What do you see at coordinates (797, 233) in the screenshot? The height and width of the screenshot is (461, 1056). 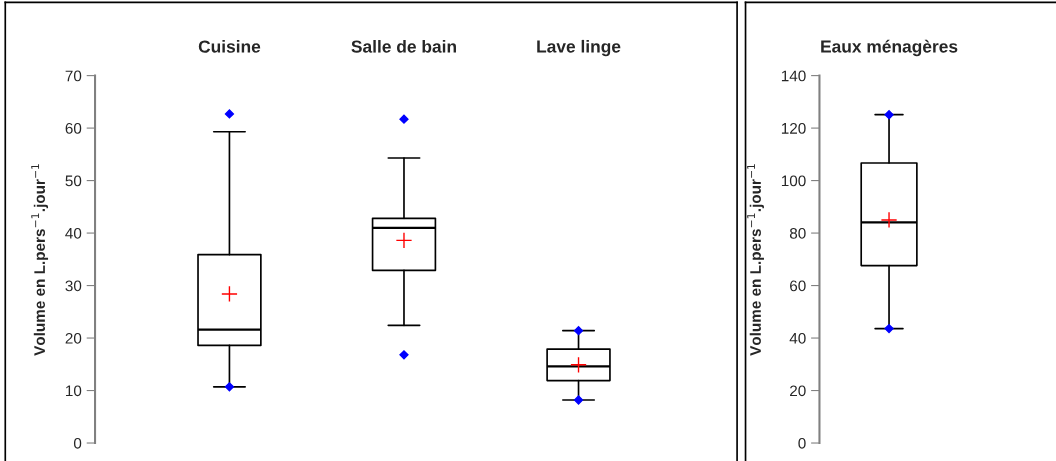 I see `y-tick-label: 80` at bounding box center [797, 233].